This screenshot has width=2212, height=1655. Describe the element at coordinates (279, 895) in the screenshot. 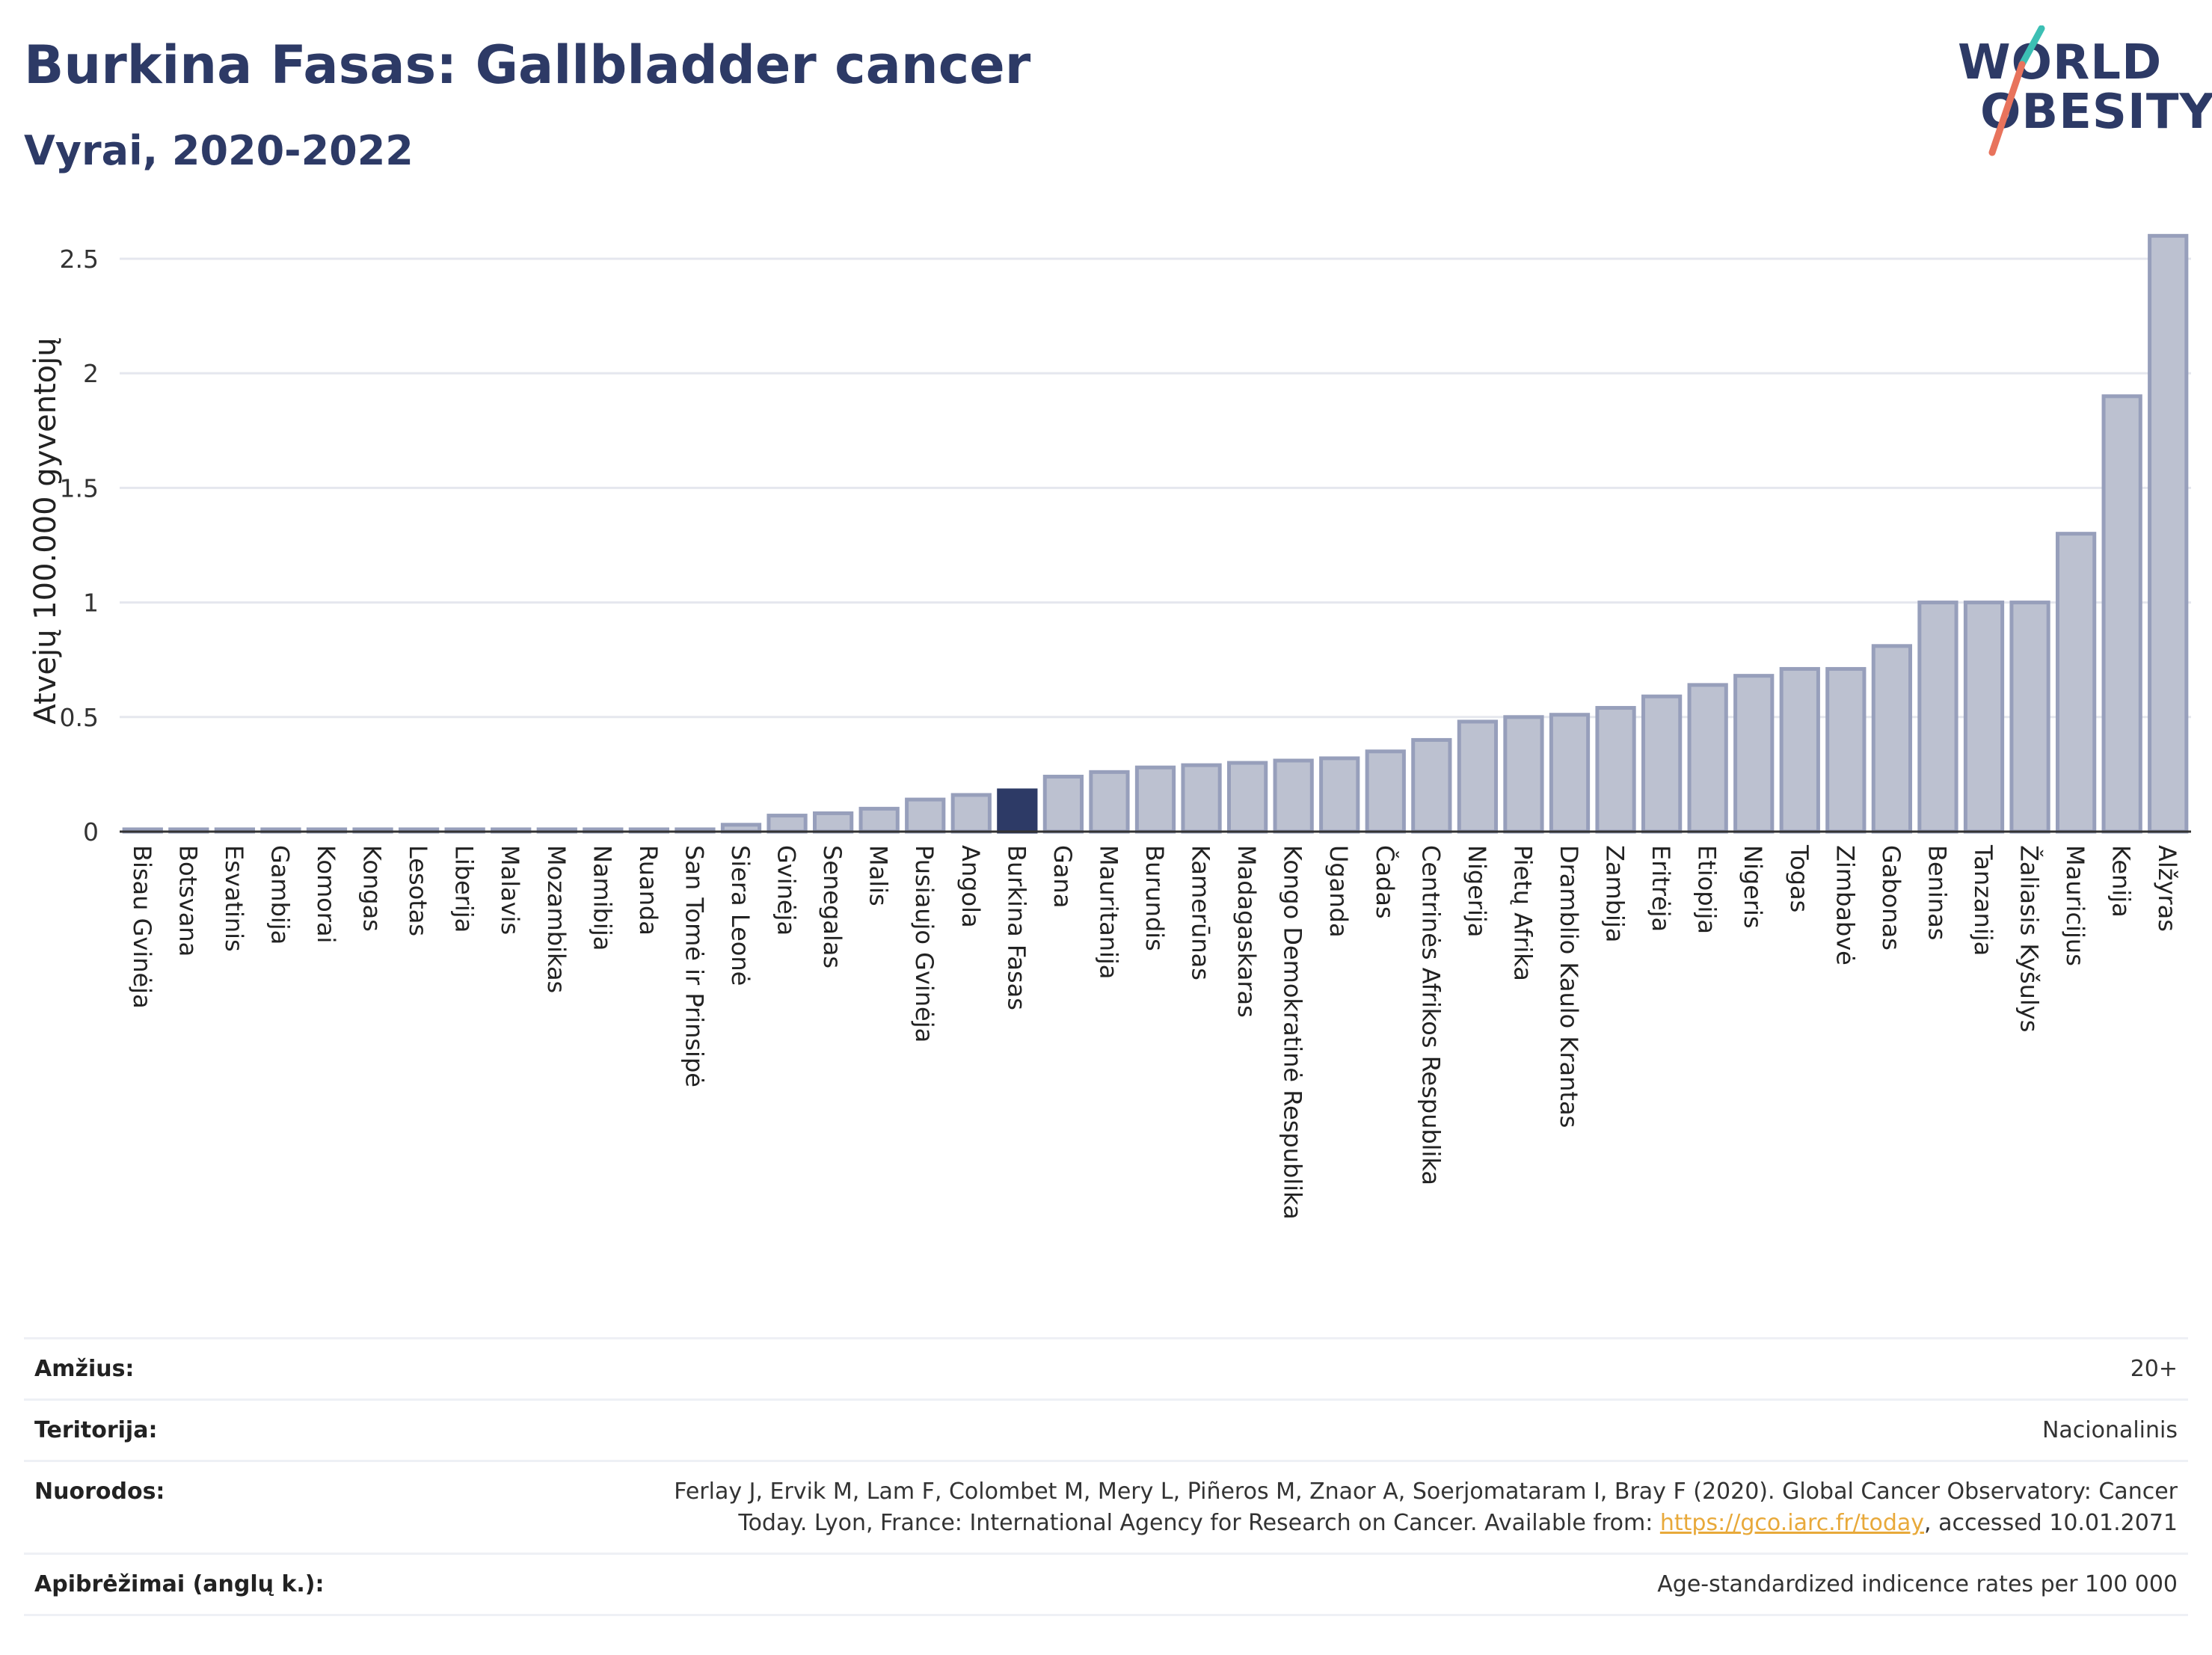

I see `x-tick-label: Gambija` at that location.